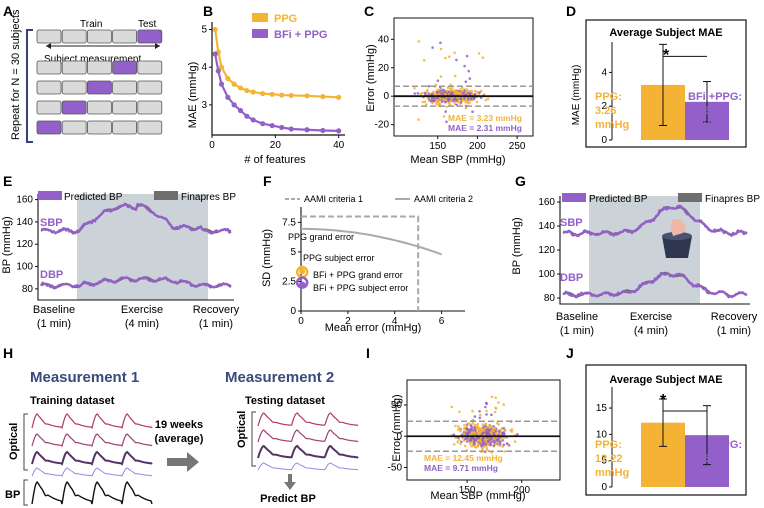 This screenshot has width=764, height=508. Describe the element at coordinates (474, 437) in the screenshot. I see `bland-altman-i: 150 200 -50 0 50` at that location.